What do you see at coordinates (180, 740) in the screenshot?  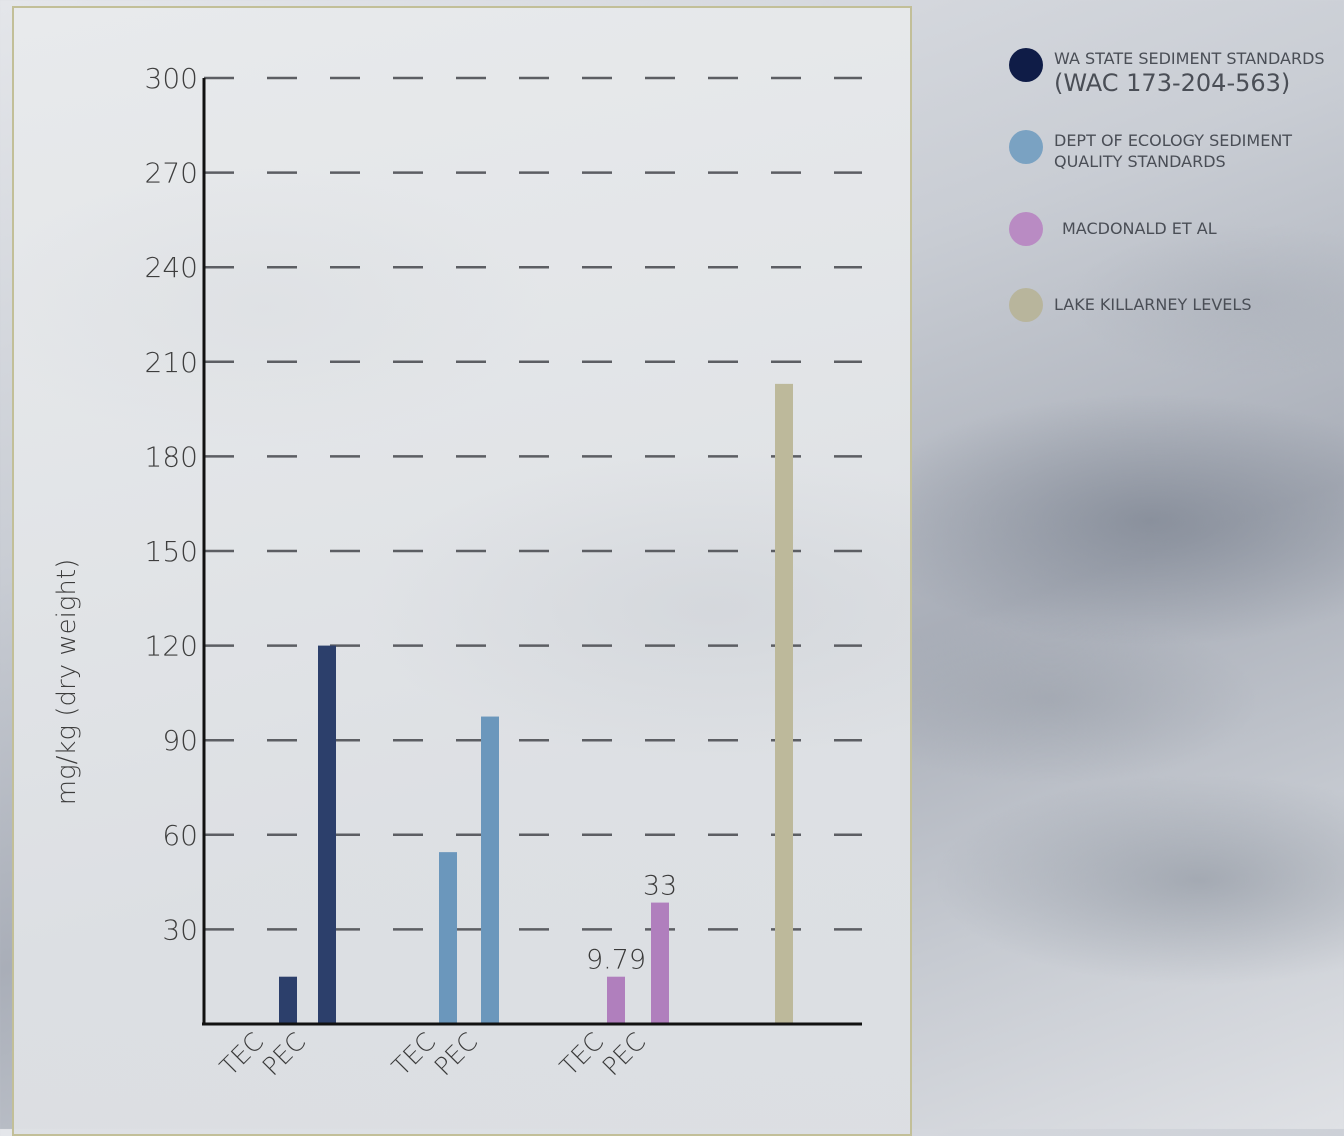 I see `y-tick-label: 90` at bounding box center [180, 740].